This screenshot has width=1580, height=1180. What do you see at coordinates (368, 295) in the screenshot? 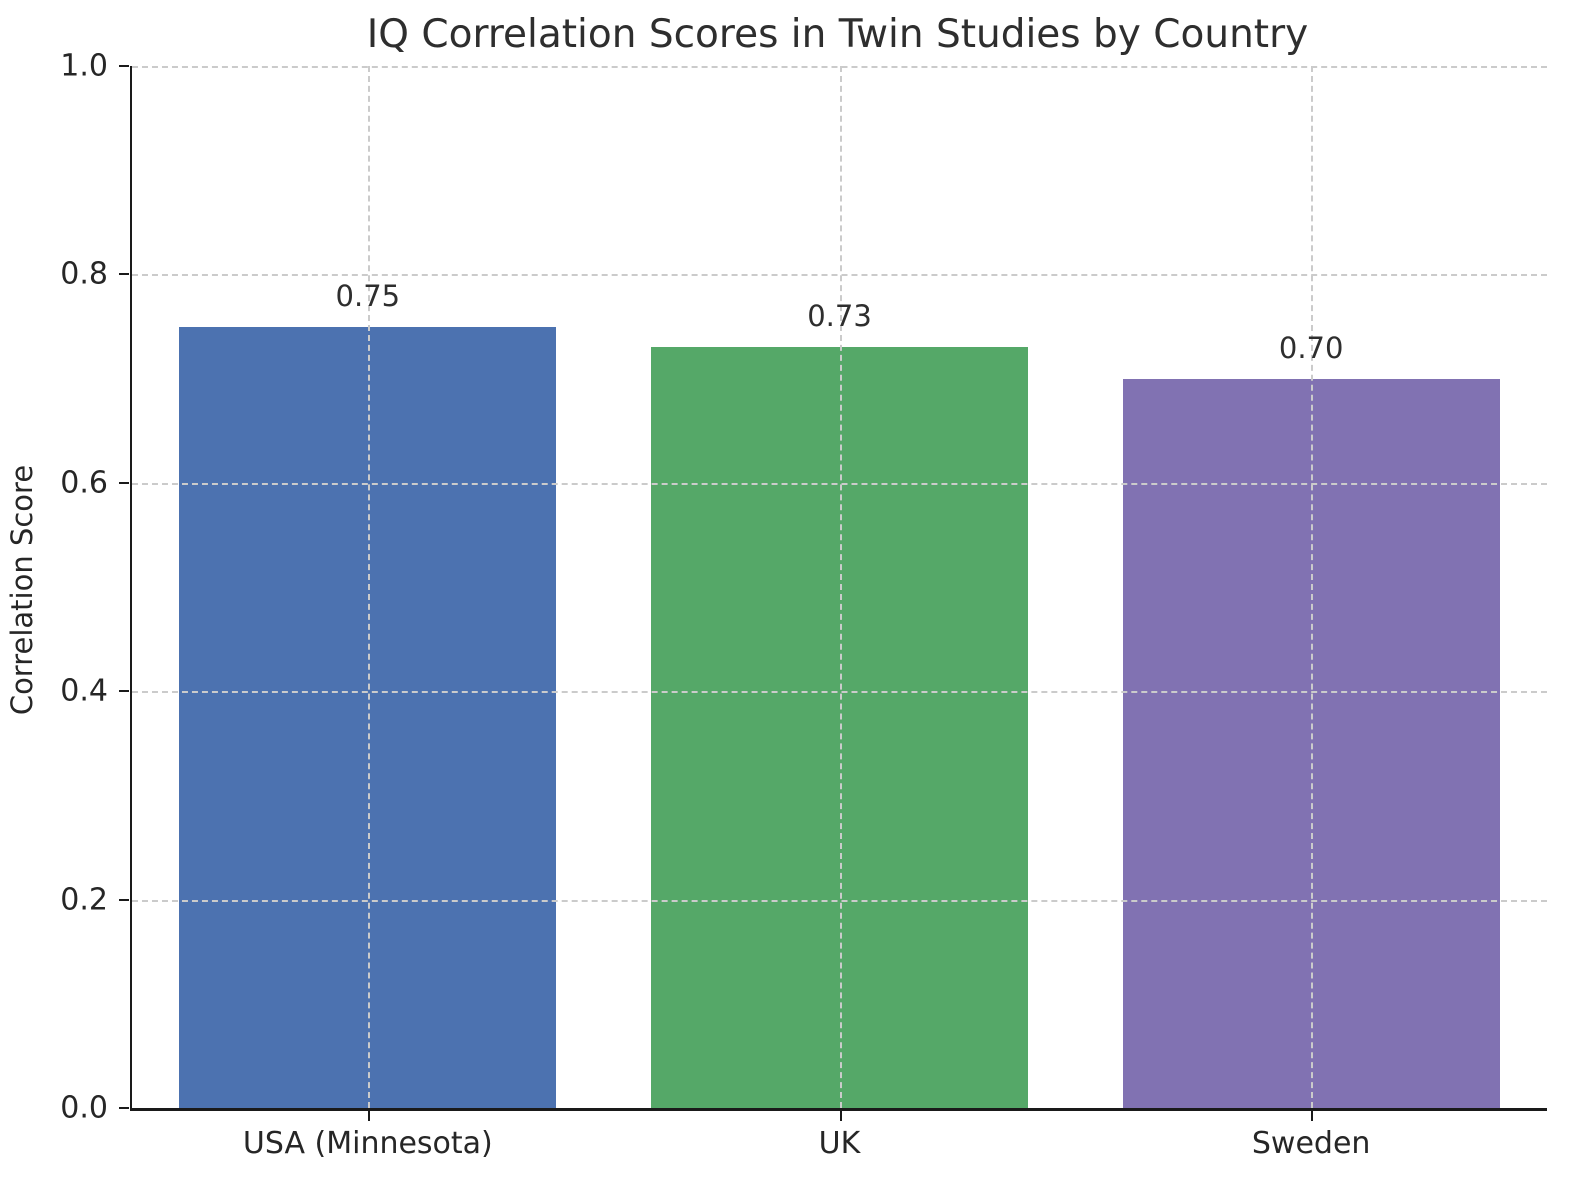
I see `bar-value-label: 0.75` at bounding box center [368, 295].